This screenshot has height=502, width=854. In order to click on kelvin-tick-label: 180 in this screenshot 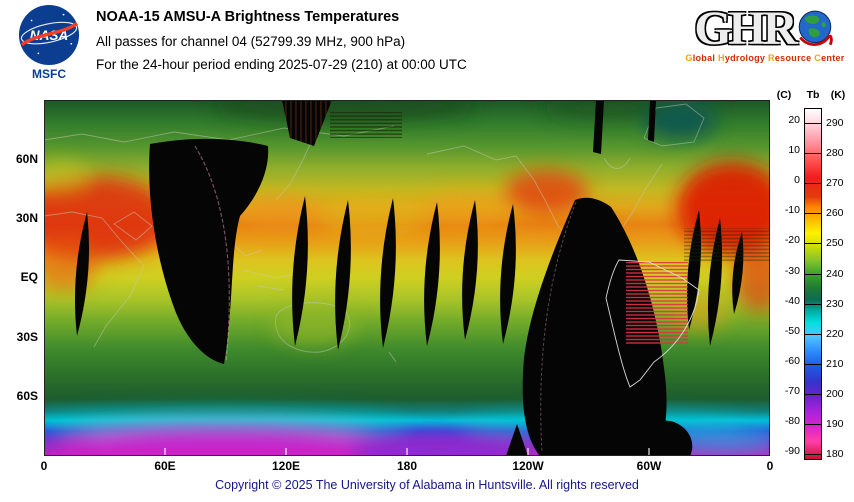, I will do `click(835, 454)`.